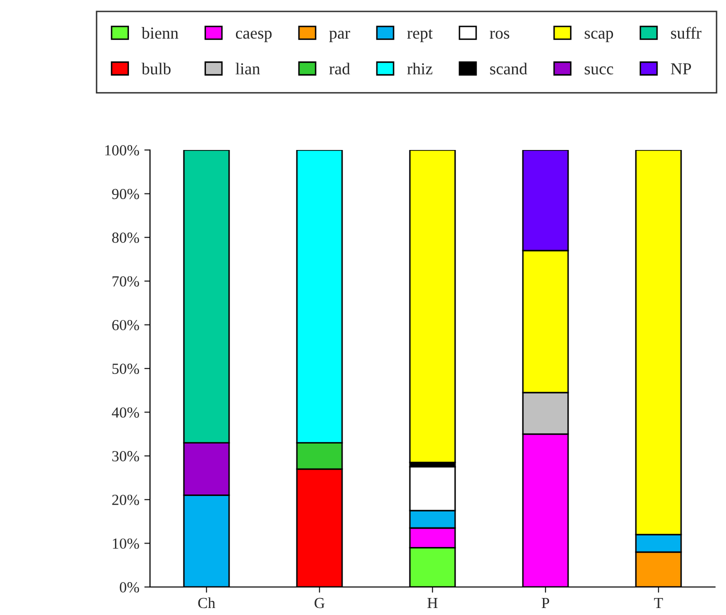 Image resolution: width=726 pixels, height=615 pixels. I want to click on y-tick-label: 0%, so click(130, 587).